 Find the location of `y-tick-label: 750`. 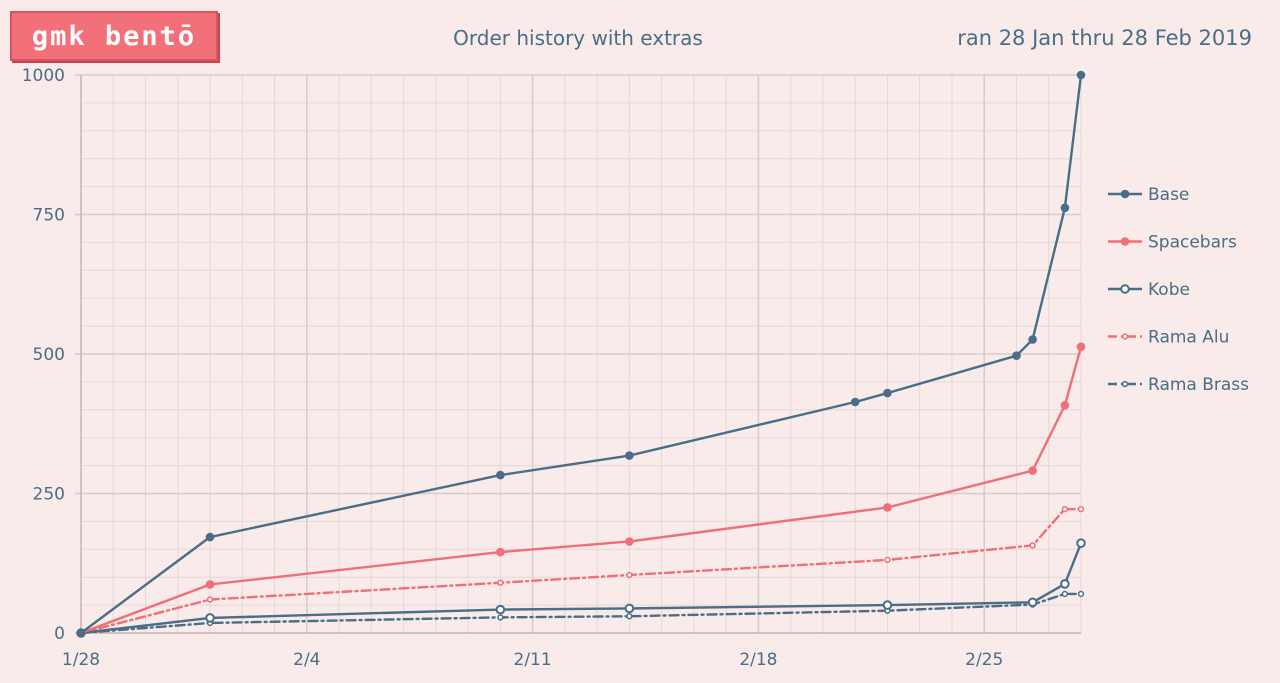

y-tick-label: 750 is located at coordinates (49, 216).